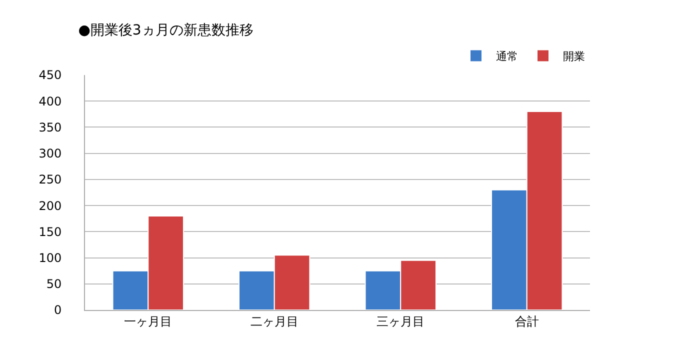 This screenshot has width=680, height=350. What do you see at coordinates (50, 153) in the screenshot?
I see `y-tick-label: 300` at bounding box center [50, 153].